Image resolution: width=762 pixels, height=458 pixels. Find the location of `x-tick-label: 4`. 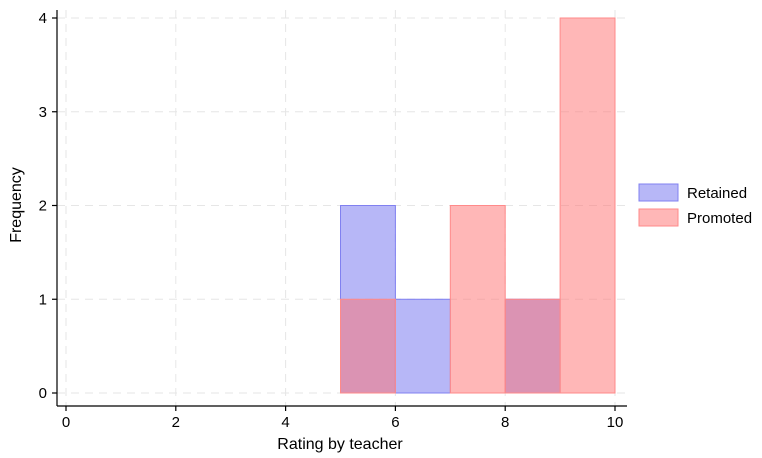

x-tick-label: 4 is located at coordinates (285, 422).